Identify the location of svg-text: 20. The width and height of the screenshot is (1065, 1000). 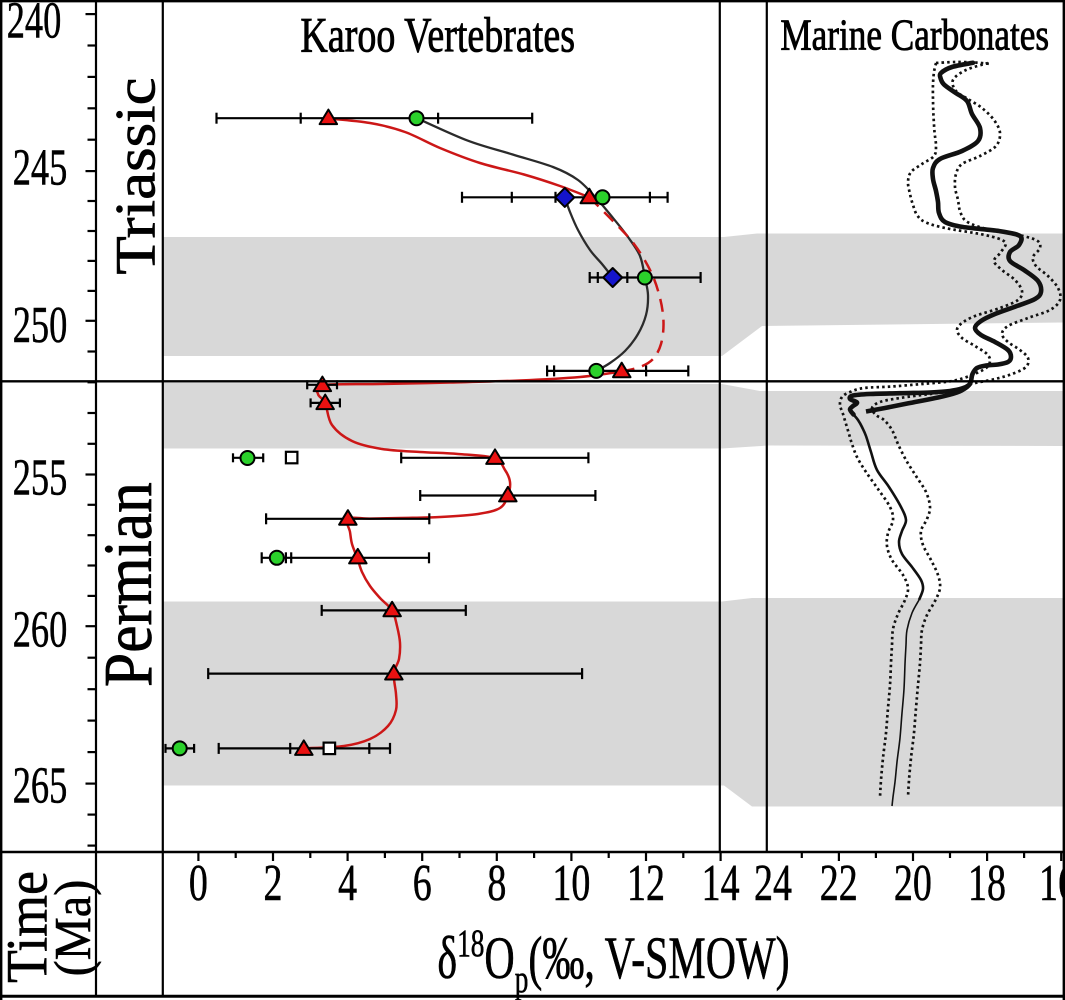
(913, 882).